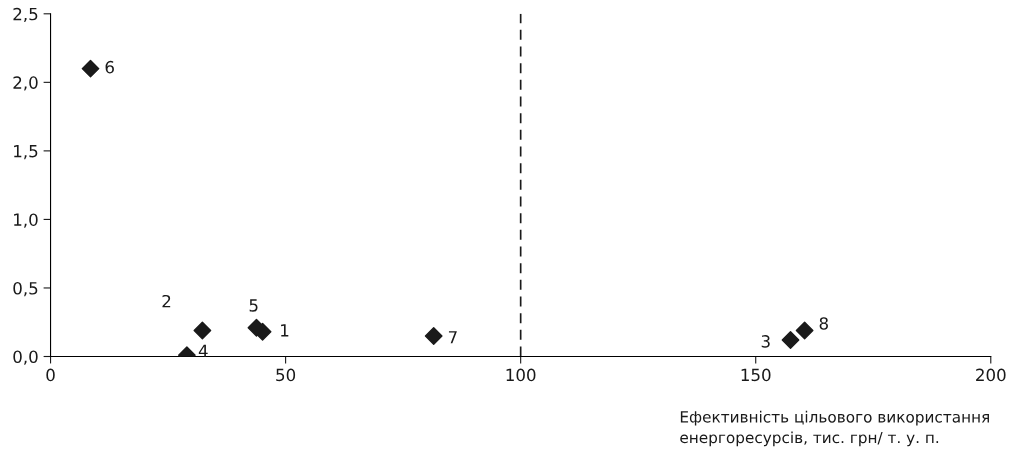 Image resolution: width=1011 pixels, height=460 pixels. Describe the element at coordinates (286, 375) in the screenshot. I see `x-tick-label: 50` at that location.